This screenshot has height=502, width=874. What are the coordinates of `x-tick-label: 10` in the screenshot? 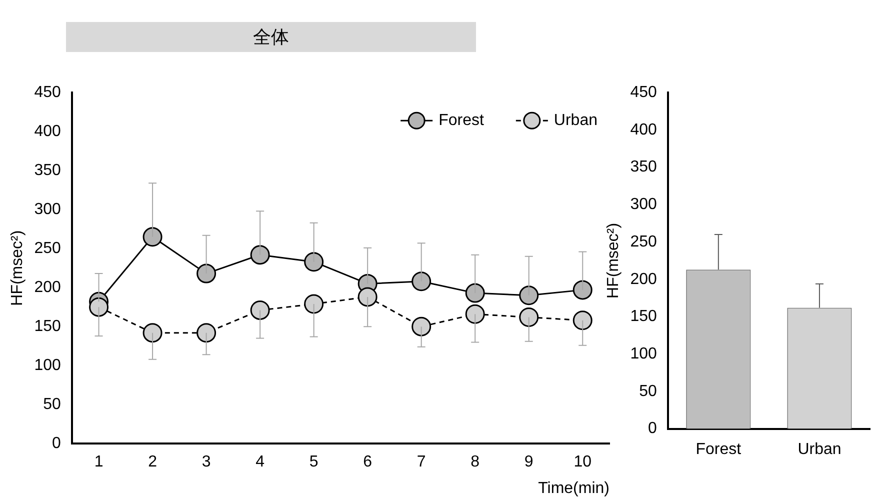 It's located at (583, 462).